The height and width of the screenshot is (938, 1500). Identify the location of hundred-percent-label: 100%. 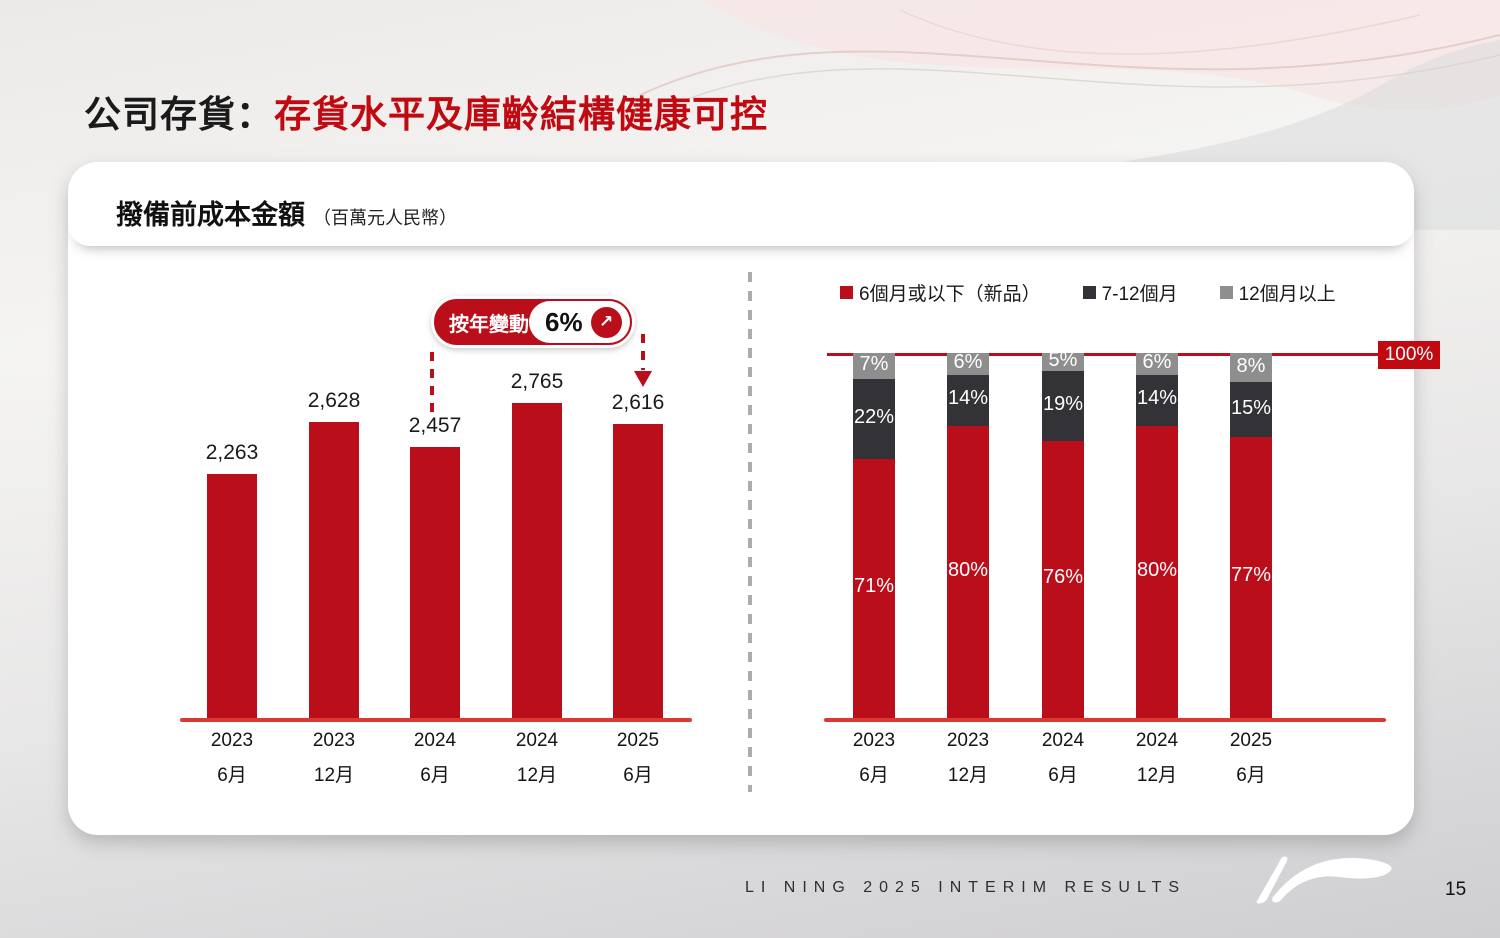
(1409, 355).